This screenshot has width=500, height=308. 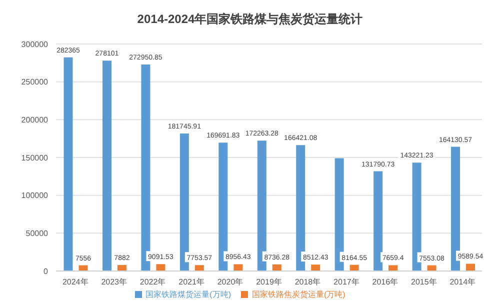 What do you see at coordinates (114, 282) in the screenshot?
I see `x-tick-label: 2023年` at bounding box center [114, 282].